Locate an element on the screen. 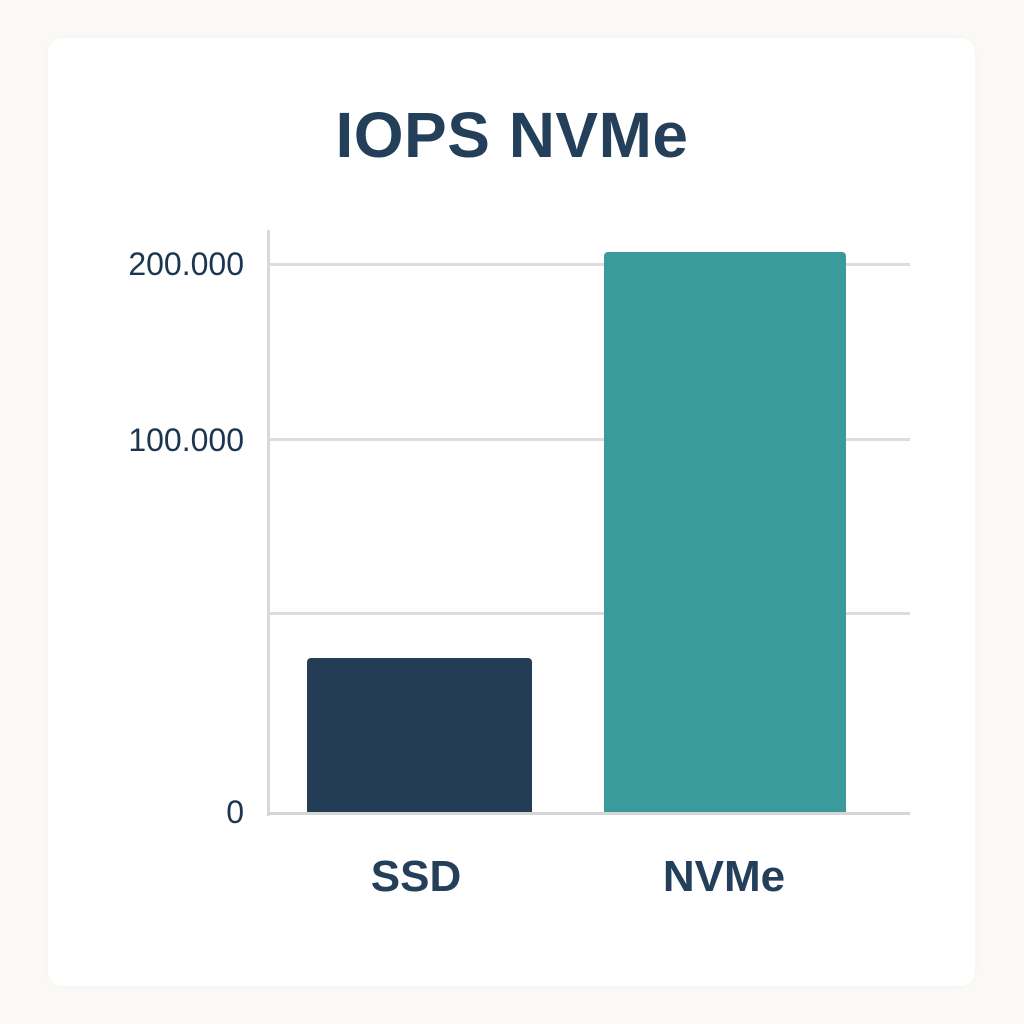  y-tick-label-100000: 100.000 is located at coordinates (186, 440).